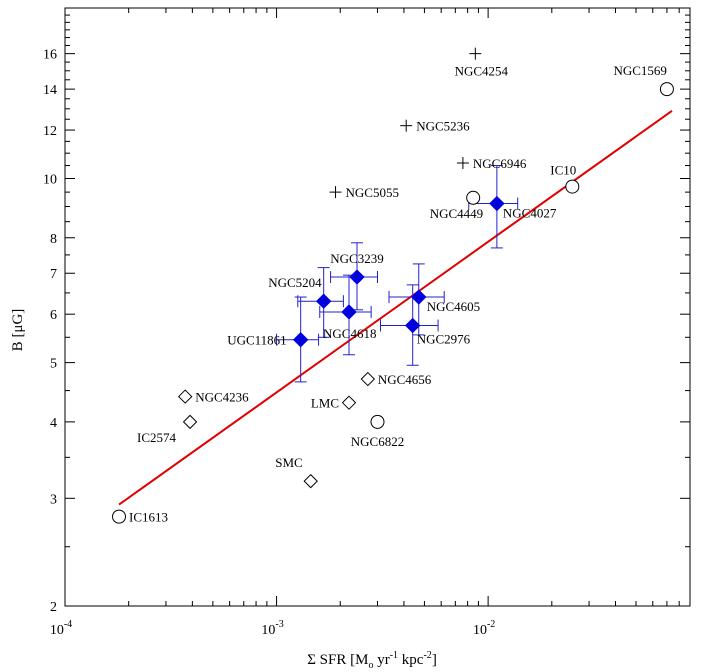 The image size is (709, 672). What do you see at coordinates (53, 274) in the screenshot?
I see `y-tick-label: 7` at bounding box center [53, 274].